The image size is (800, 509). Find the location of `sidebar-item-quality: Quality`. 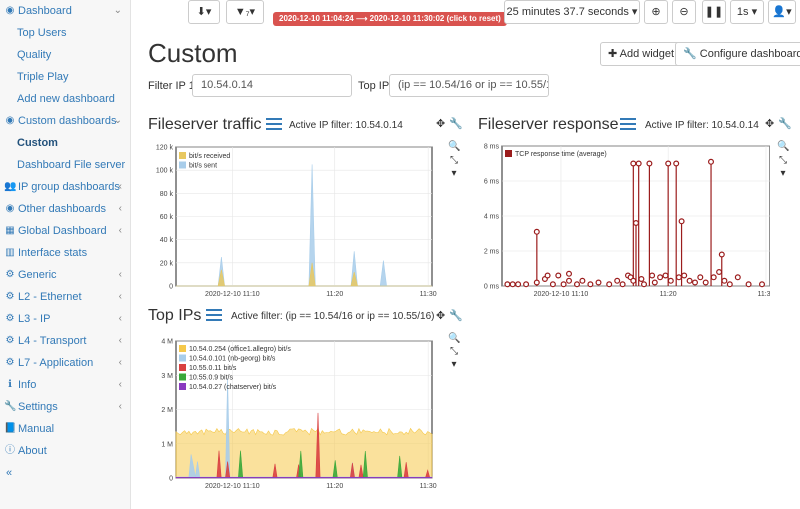

sidebar-item-quality: Quality is located at coordinates (65, 55).